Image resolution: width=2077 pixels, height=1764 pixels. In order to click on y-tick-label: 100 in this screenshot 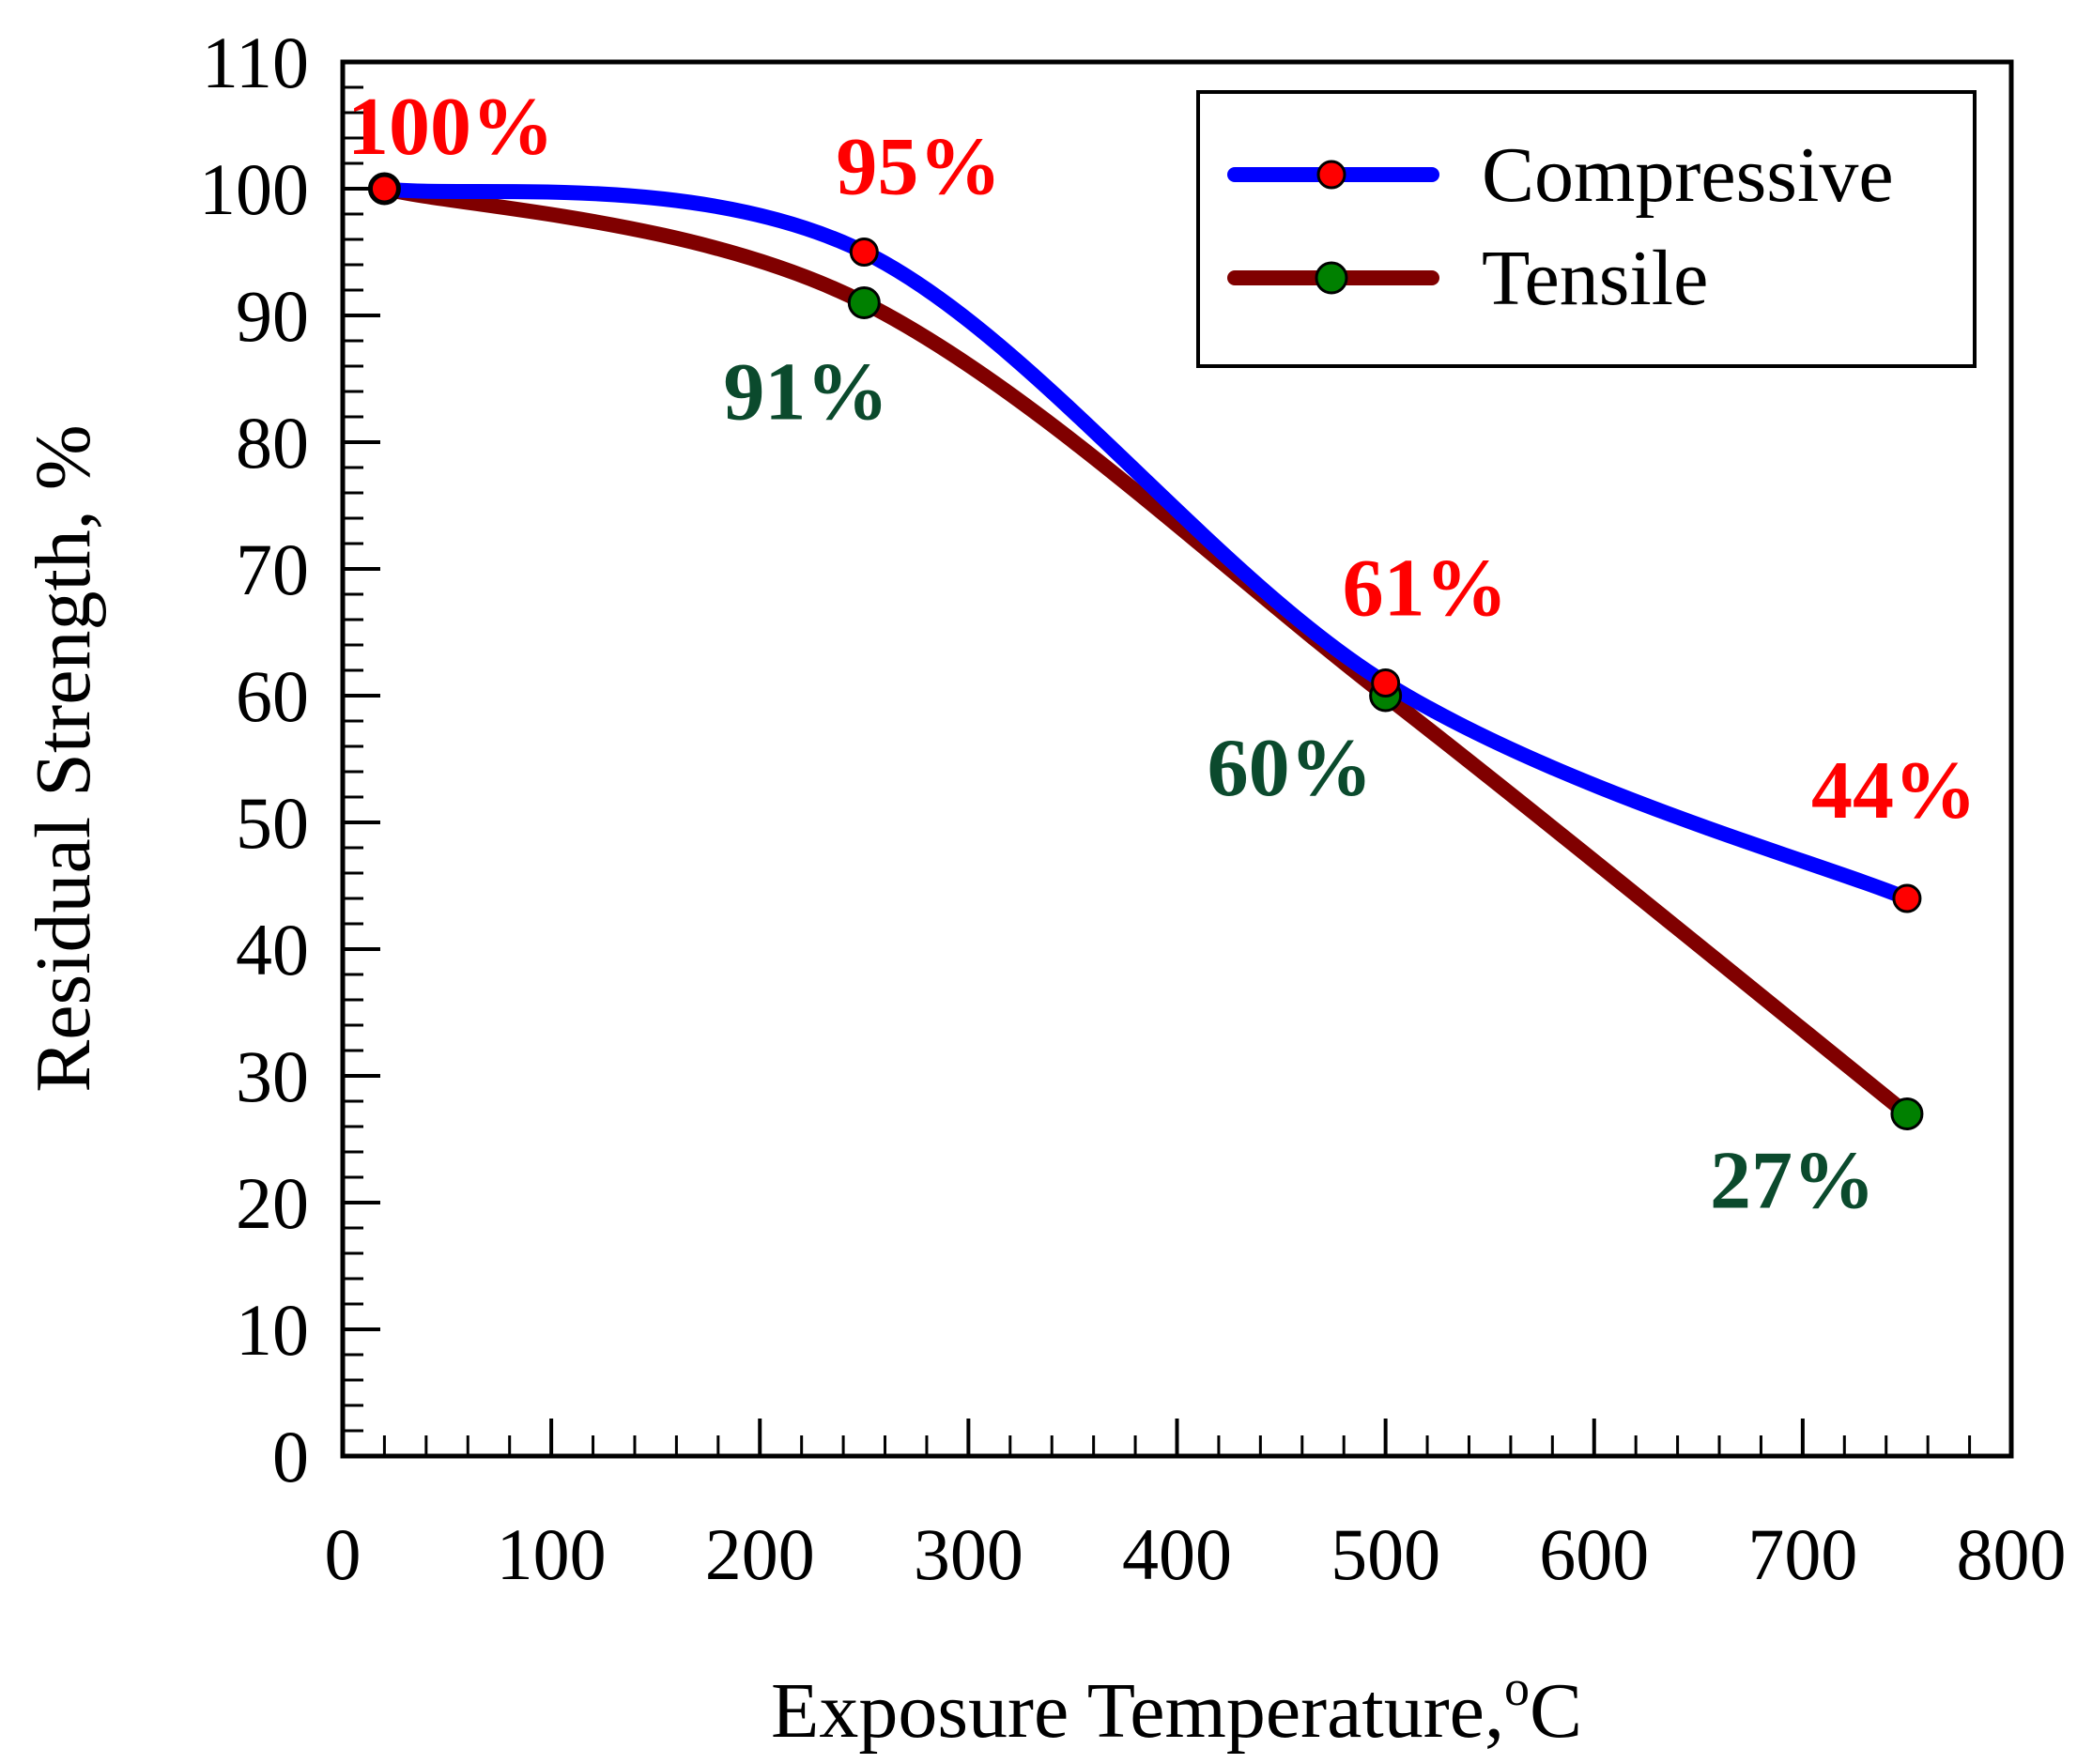, I will do `click(254, 189)`.